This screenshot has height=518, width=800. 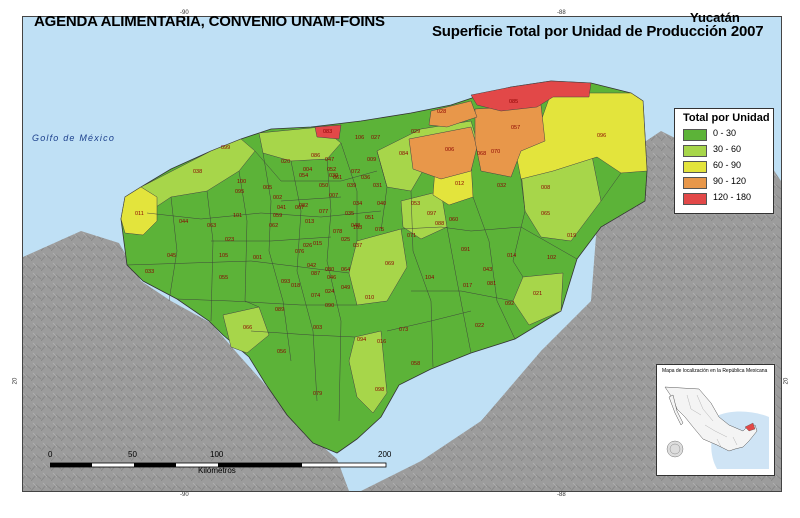 I want to click on municipality-code: 072, so click(x=355, y=172).